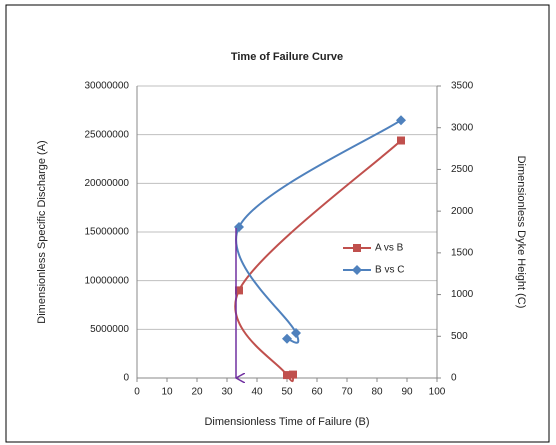  What do you see at coordinates (42, 231) in the screenshot?
I see `y-axis-title: Dimensionless Specific Discharge (A)` at bounding box center [42, 231].